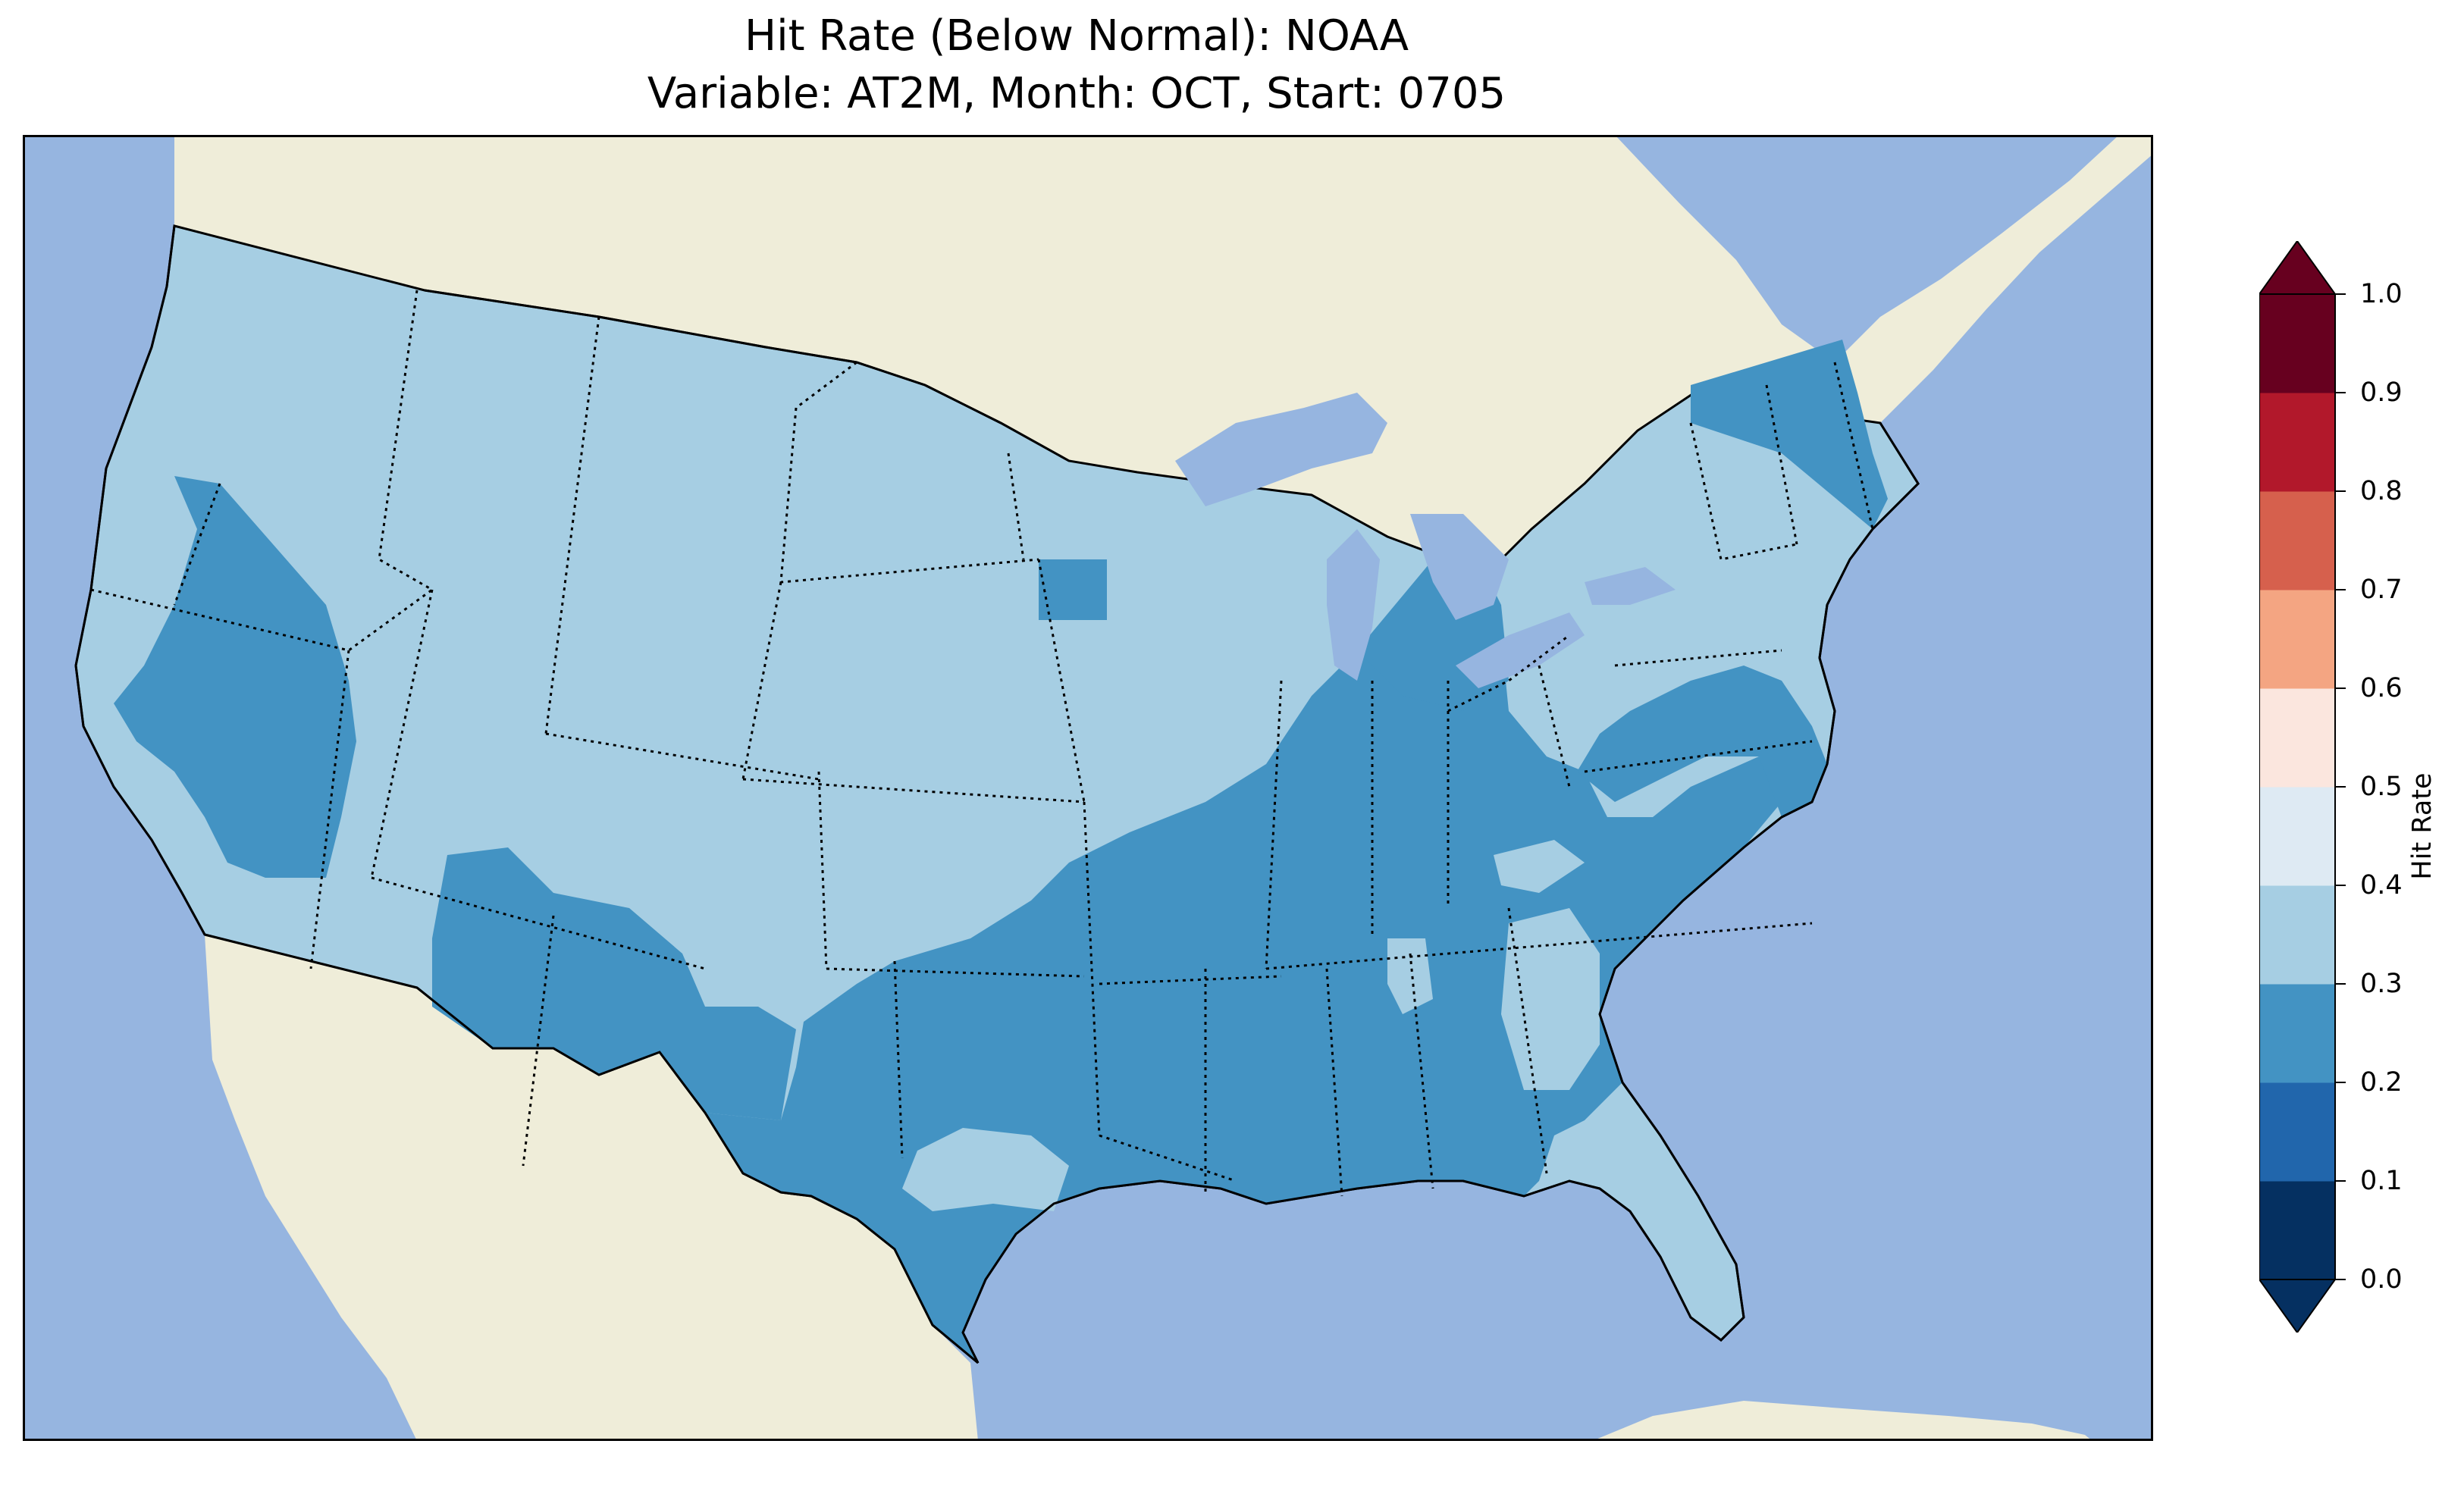  Describe the element at coordinates (2381, 491) in the screenshot. I see `colorbar-tick-label: 0.8` at that location.